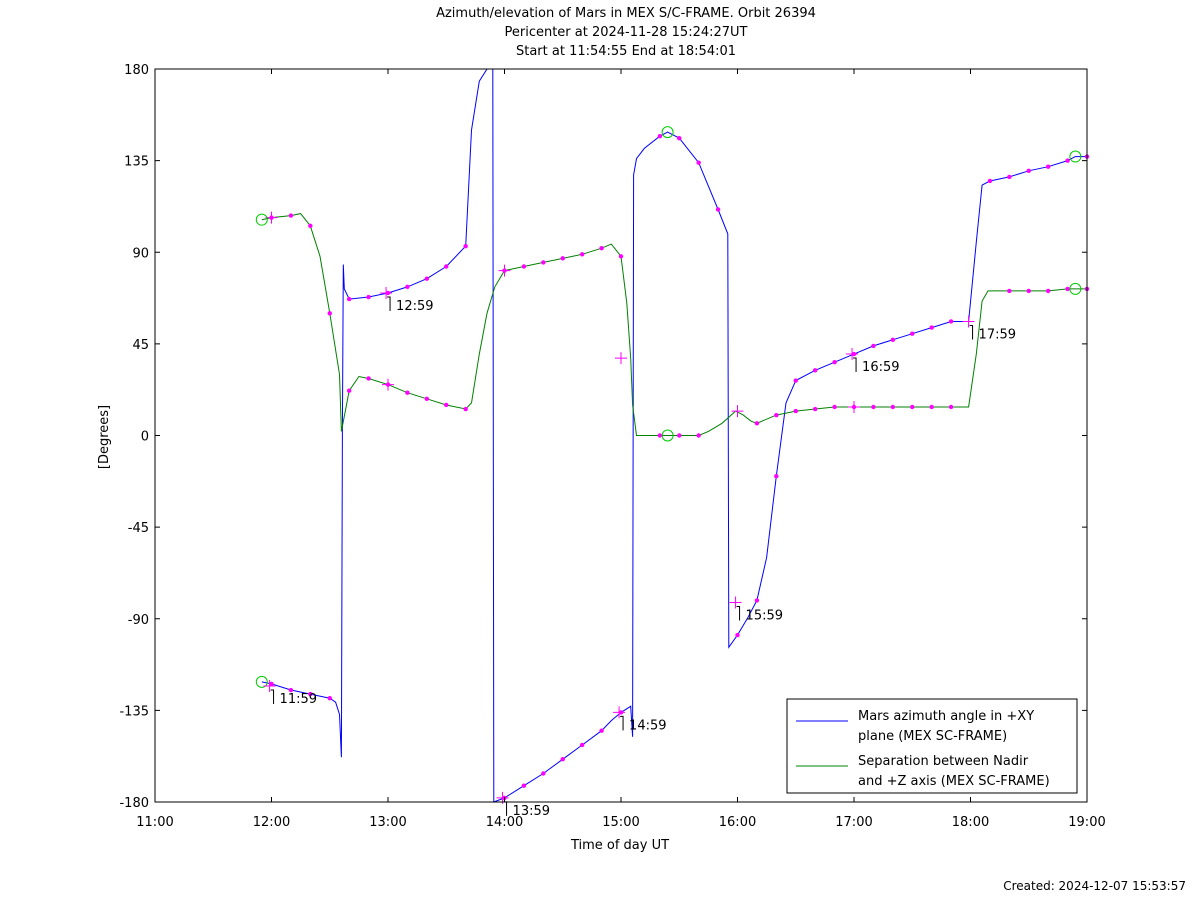  Describe the element at coordinates (737, 822) in the screenshot. I see `x-tick-label-5: 16:00` at that location.